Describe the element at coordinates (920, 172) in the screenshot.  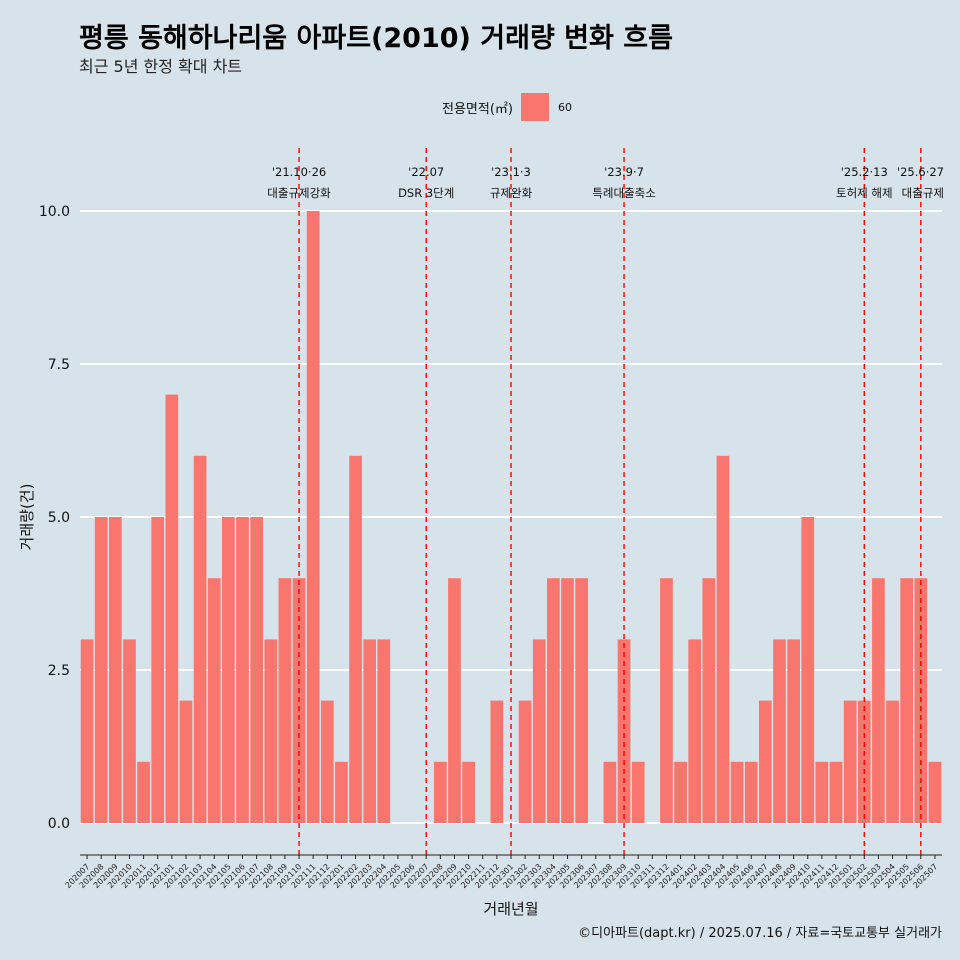
I see `event-date: '25.6·27` at that location.